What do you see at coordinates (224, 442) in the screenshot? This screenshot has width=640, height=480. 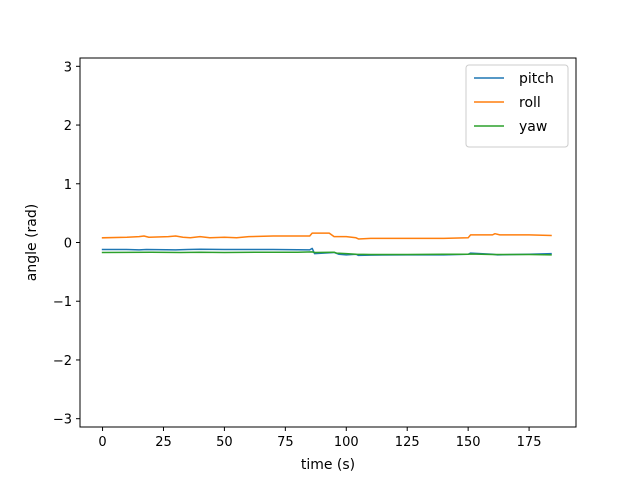 I see `x-tick-label: 50` at bounding box center [224, 442].